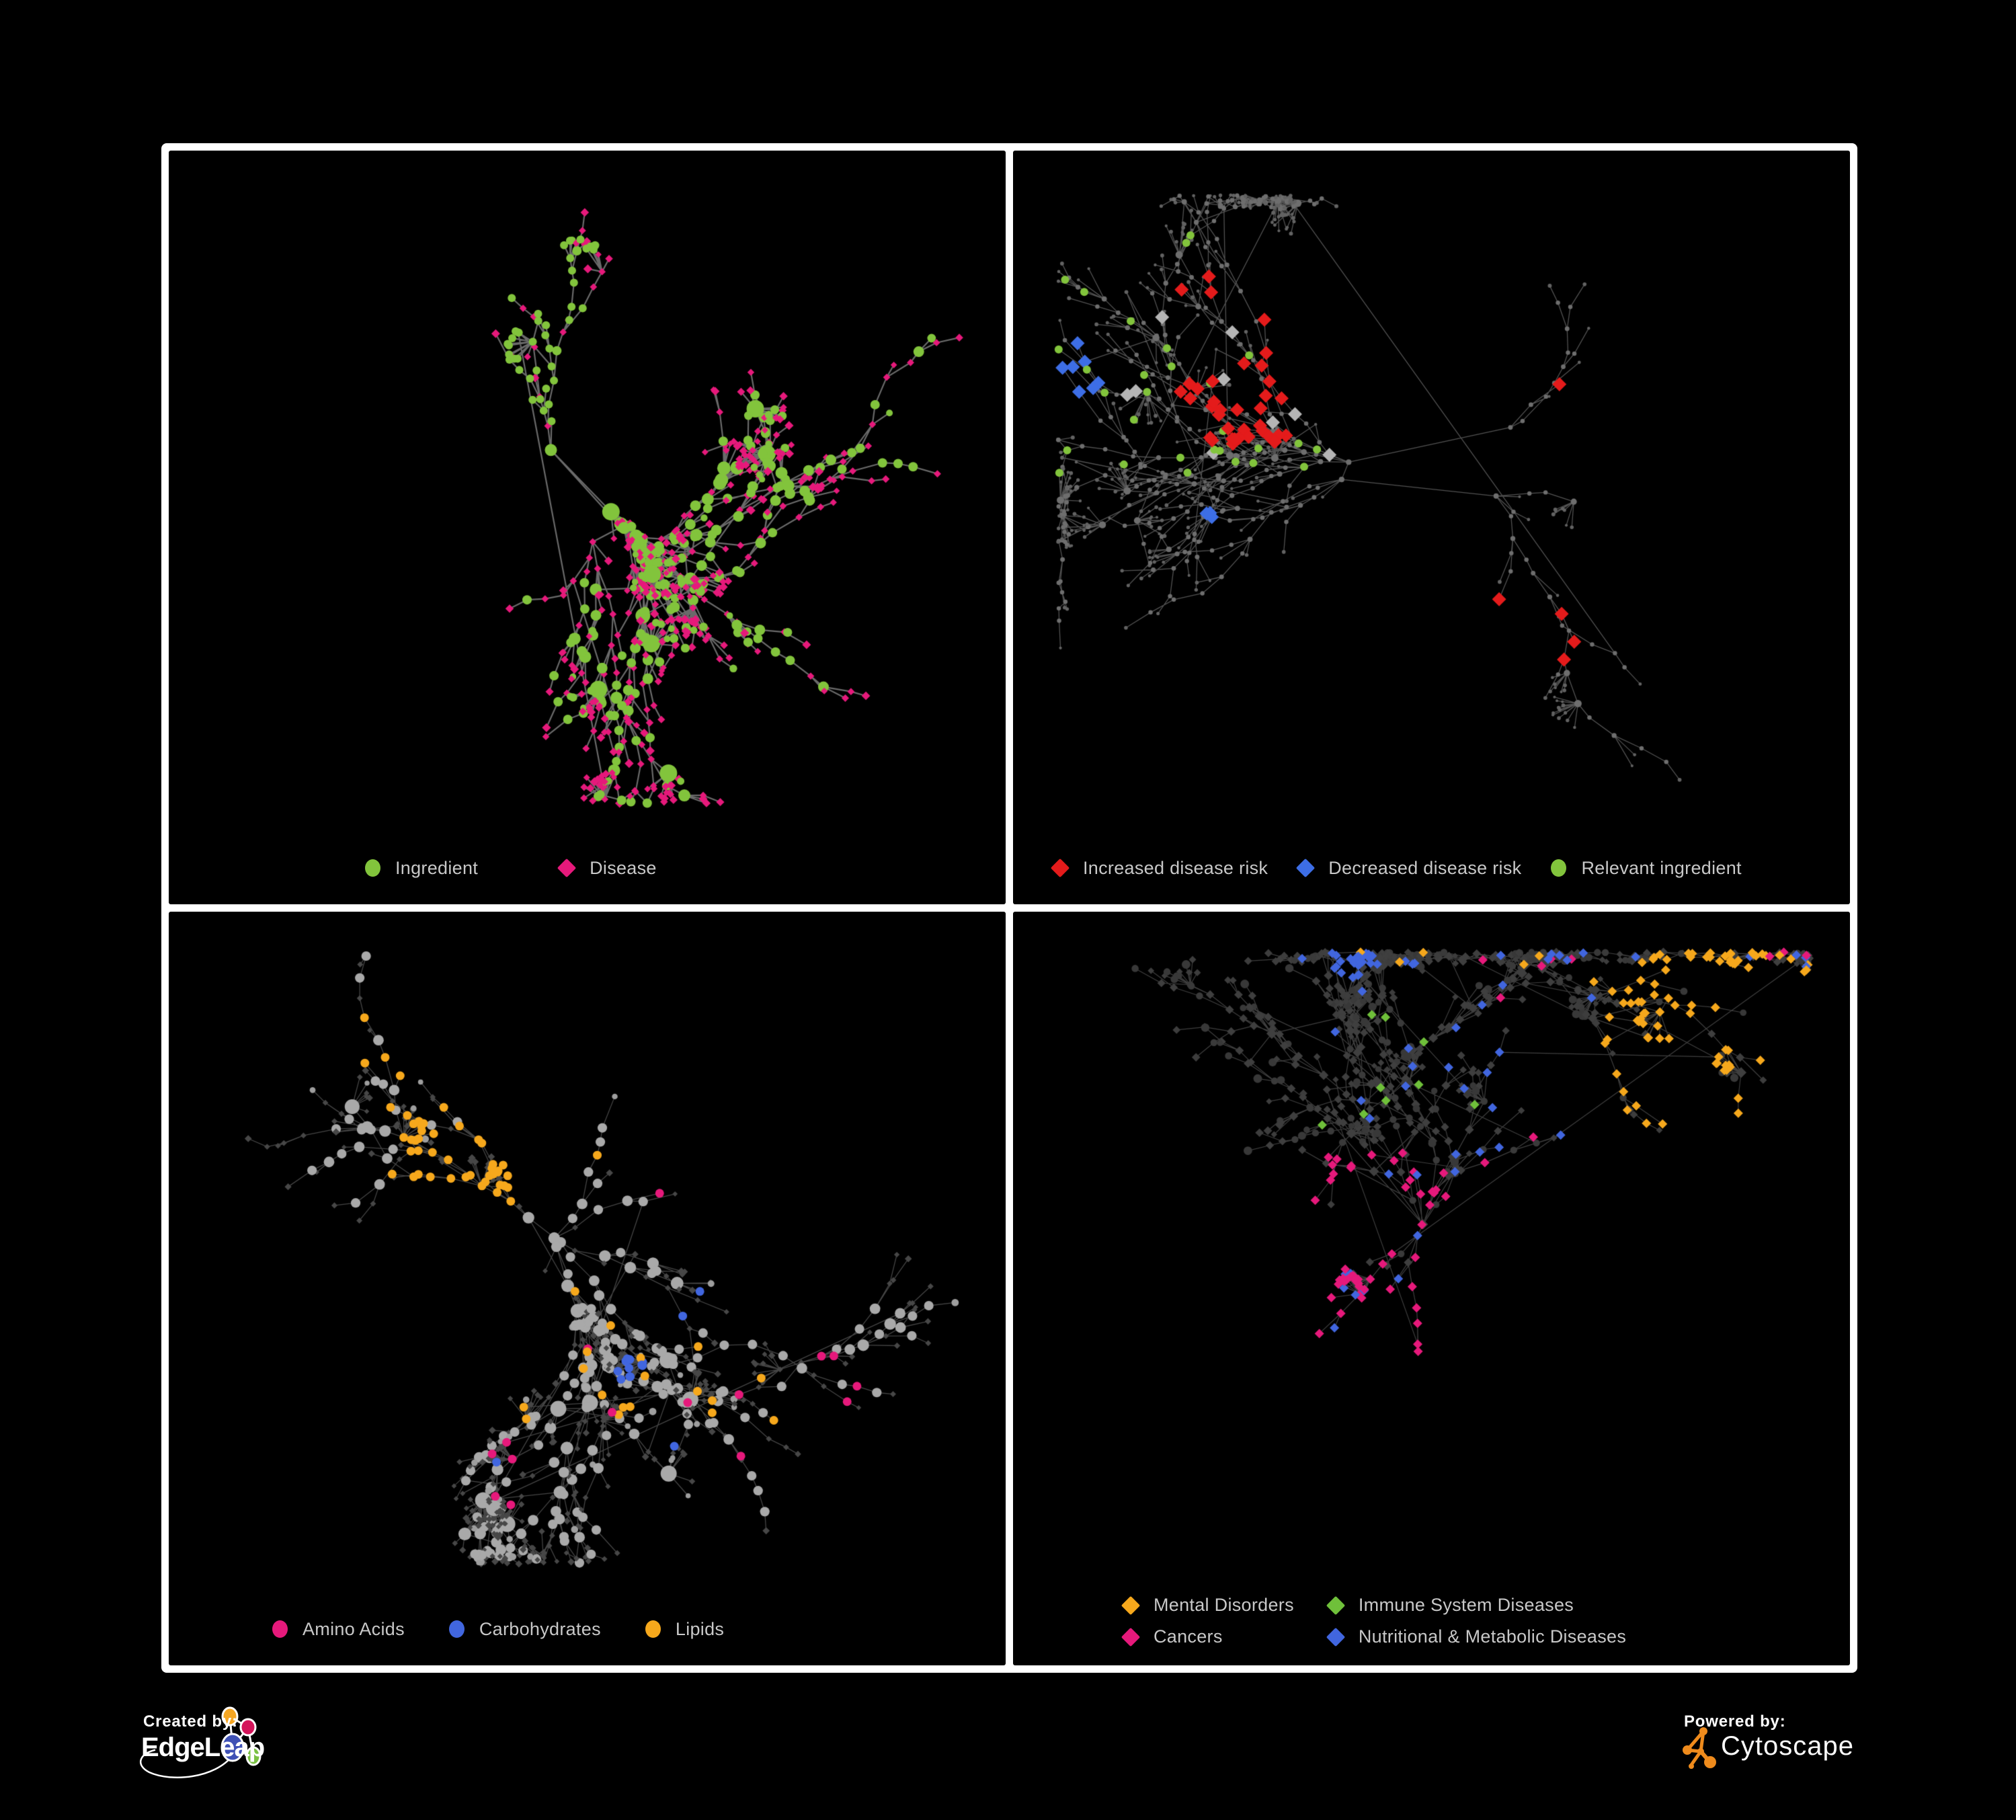 This screenshot has height=1820, width=2016. Describe the element at coordinates (456, 1629) in the screenshot. I see `carbohydrates-circle-glyph` at that location.